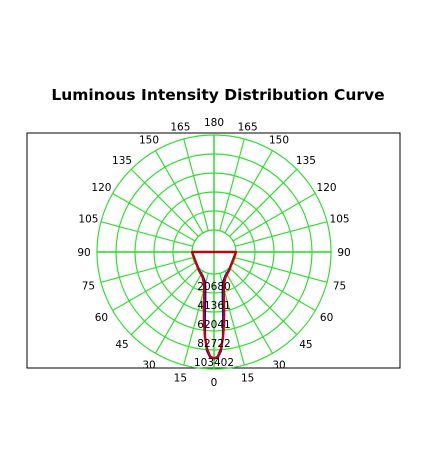 The width and height of the screenshot is (436, 468). I want to click on radial-tick-label: 82722, so click(213, 344).